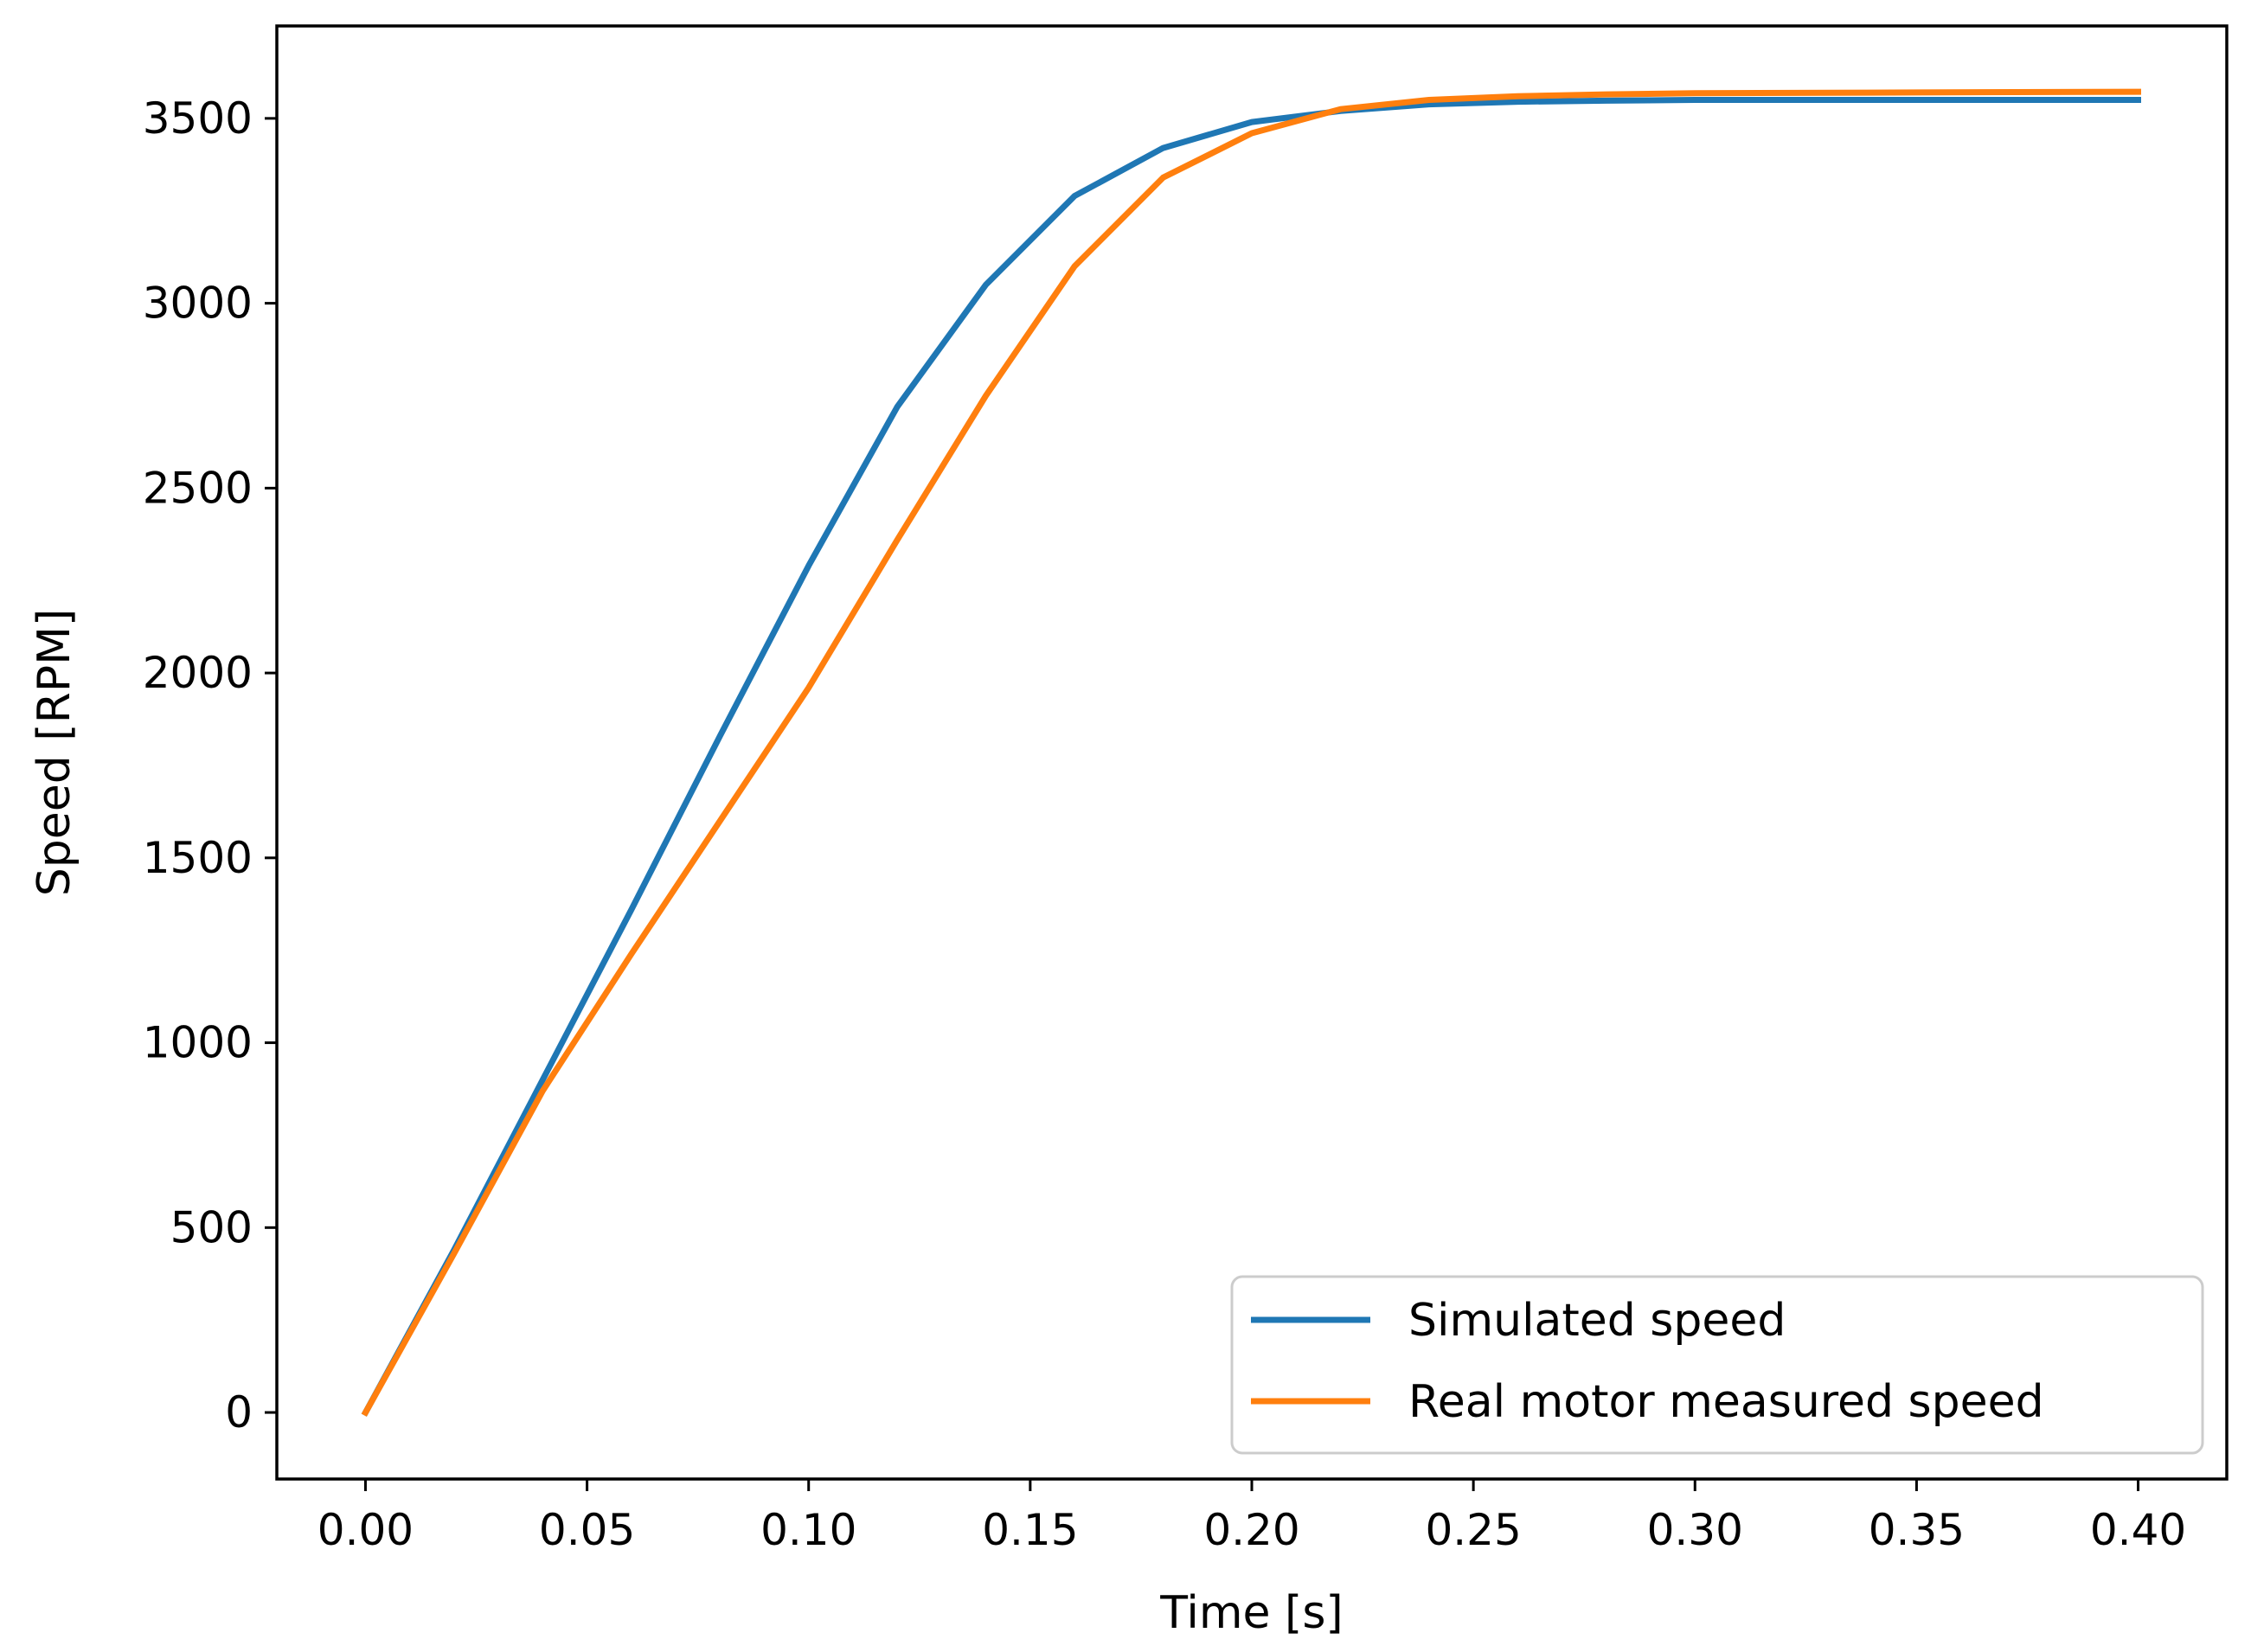 This screenshot has height=1652, width=2251. I want to click on y-tick-label: 3500, so click(198, 119).